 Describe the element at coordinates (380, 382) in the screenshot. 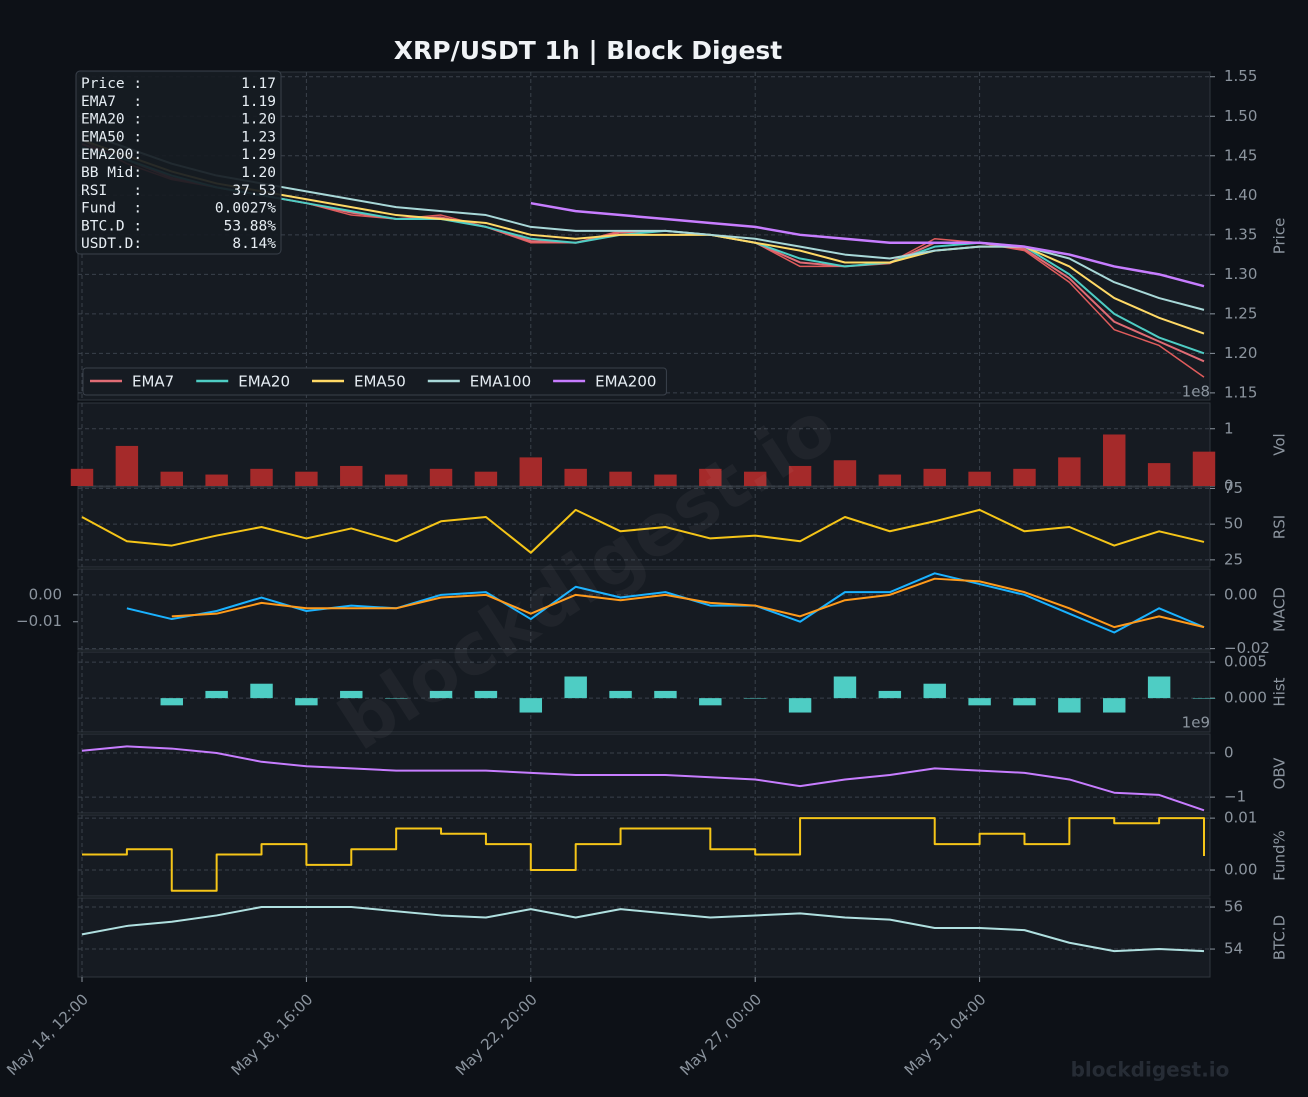

I see `legend-label: EMA50` at that location.